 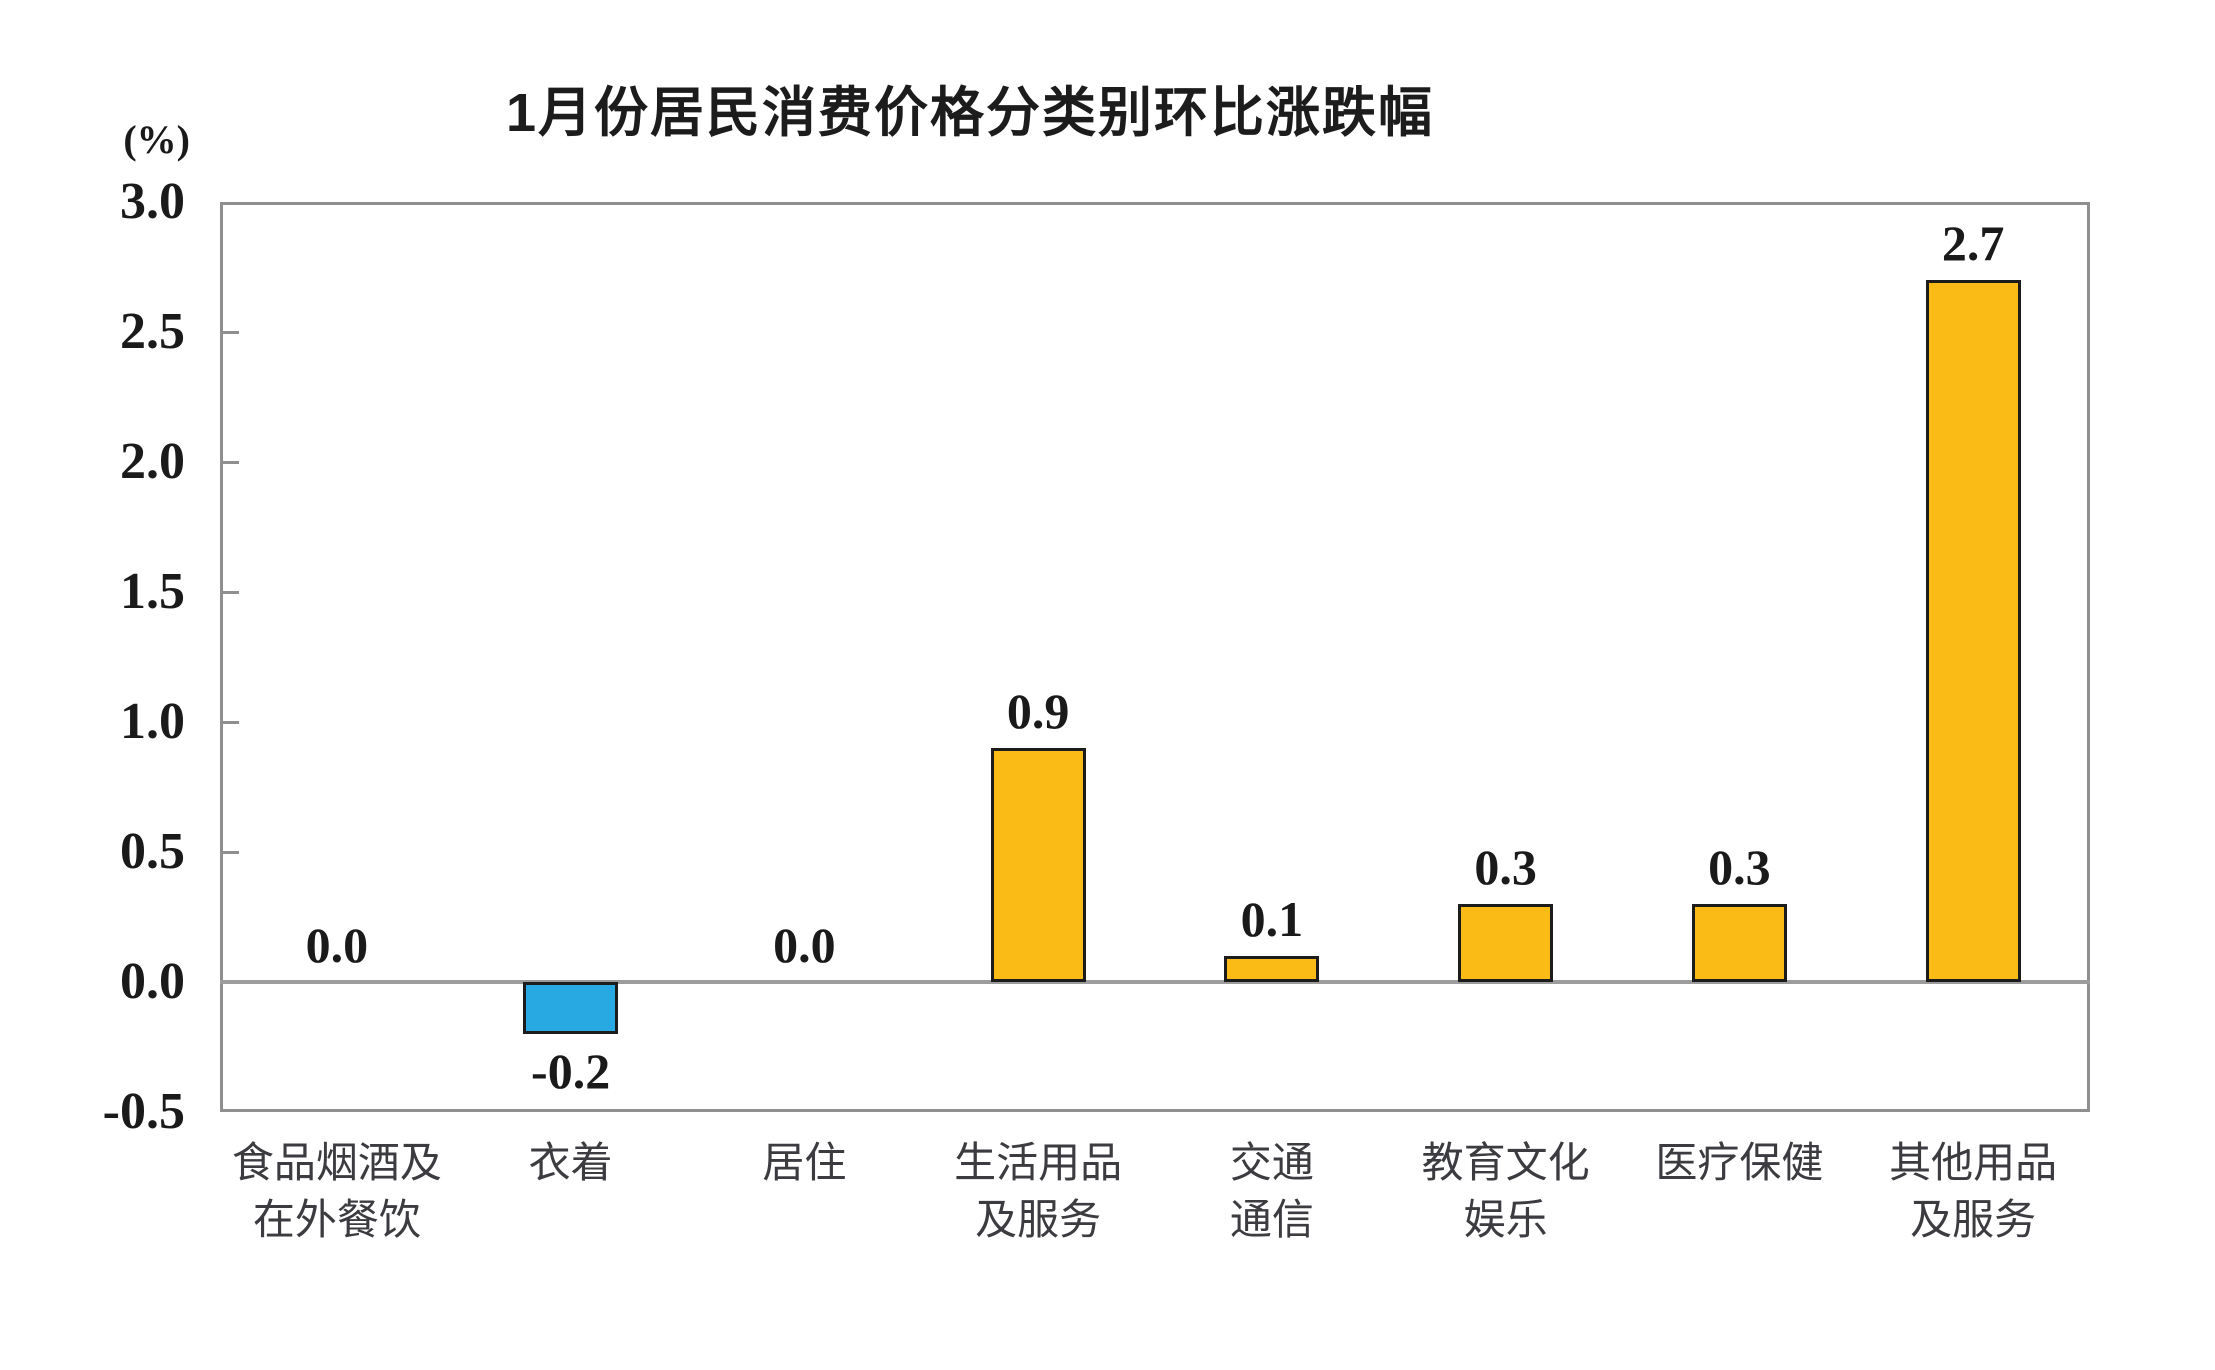 What do you see at coordinates (1505, 1192) in the screenshot?
I see `x-axis-category-label: 教育文化 娱乐` at bounding box center [1505, 1192].